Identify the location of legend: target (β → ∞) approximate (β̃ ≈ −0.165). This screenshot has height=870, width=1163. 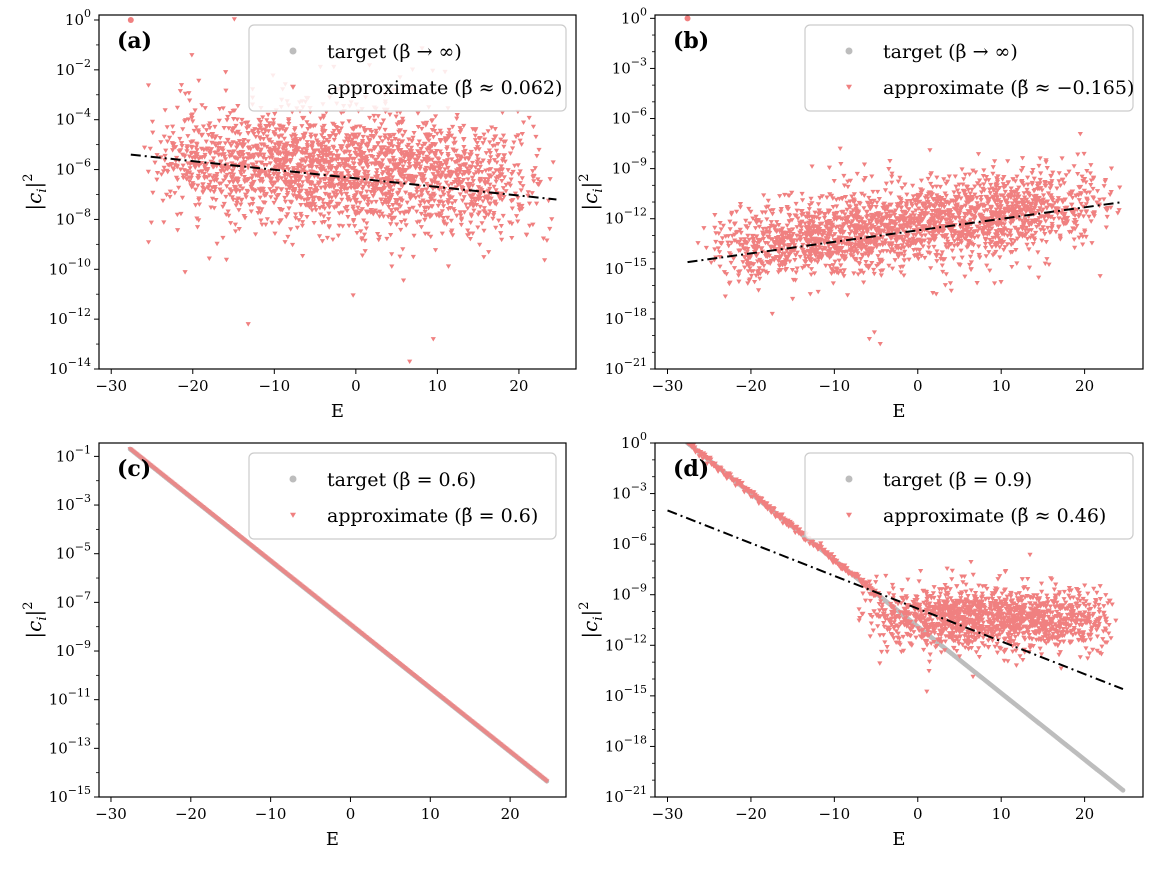
(969, 68).